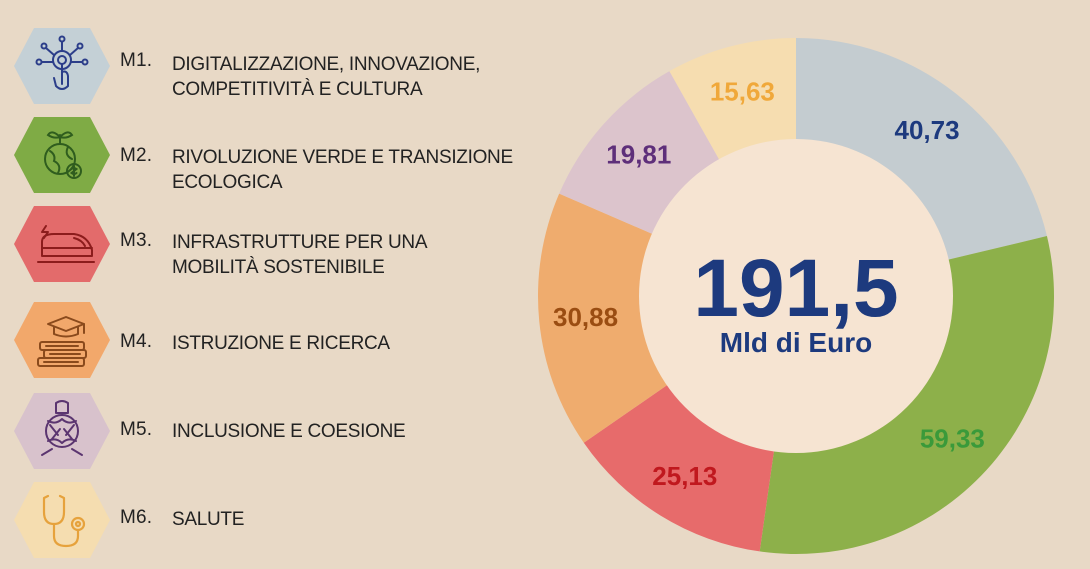  I want to click on donut-slice-m3, so click(679, 468).